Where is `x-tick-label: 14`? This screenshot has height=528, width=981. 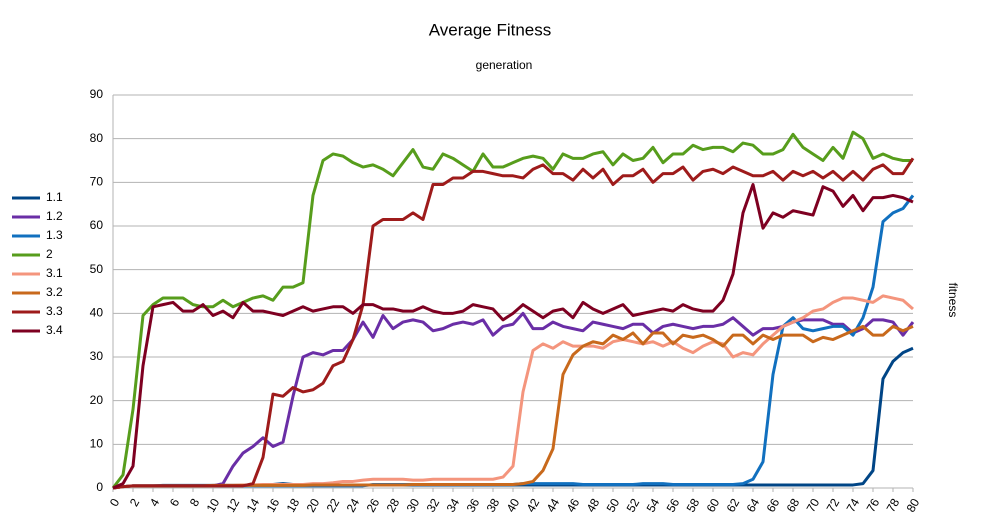 x-tick-label: 14 is located at coordinates (253, 505).